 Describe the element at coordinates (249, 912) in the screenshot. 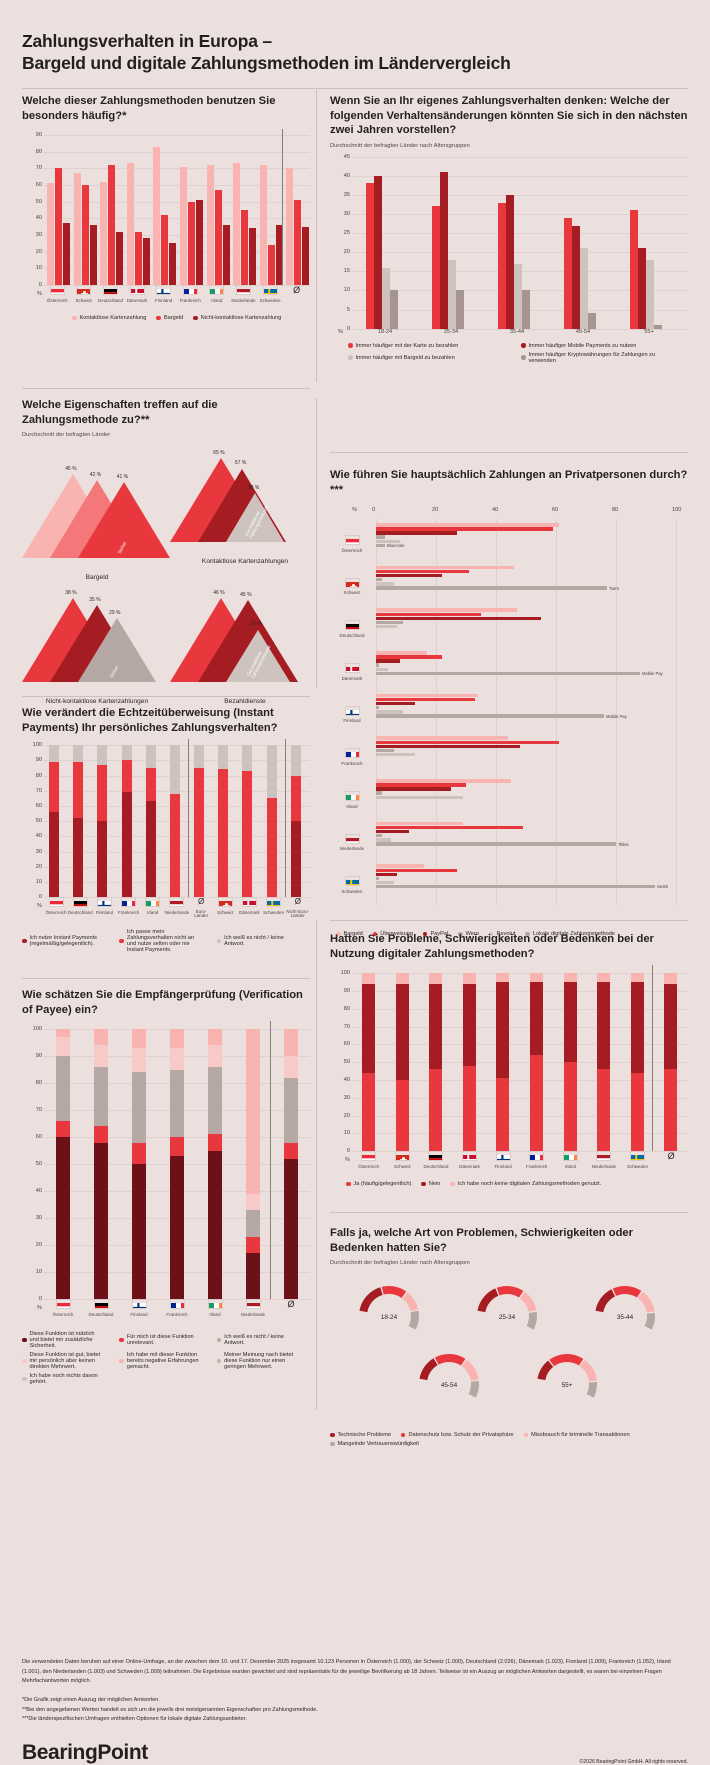

I see `flag-label: Dänemark` at that location.